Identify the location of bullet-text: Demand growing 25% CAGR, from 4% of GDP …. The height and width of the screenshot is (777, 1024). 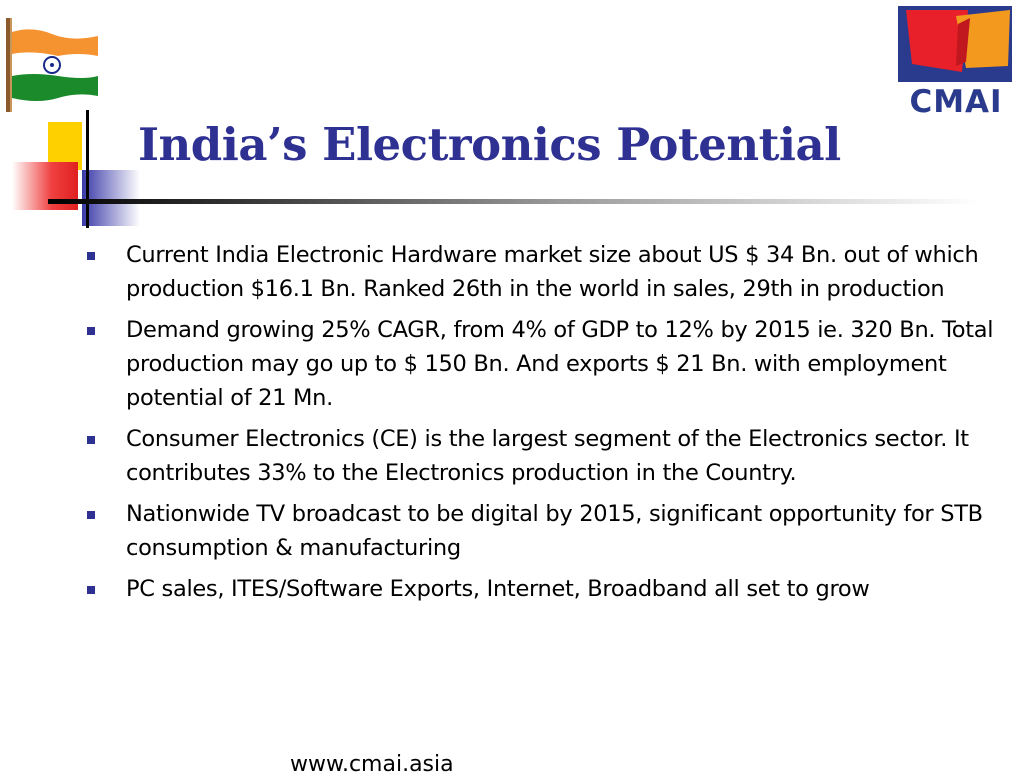
(560, 364).